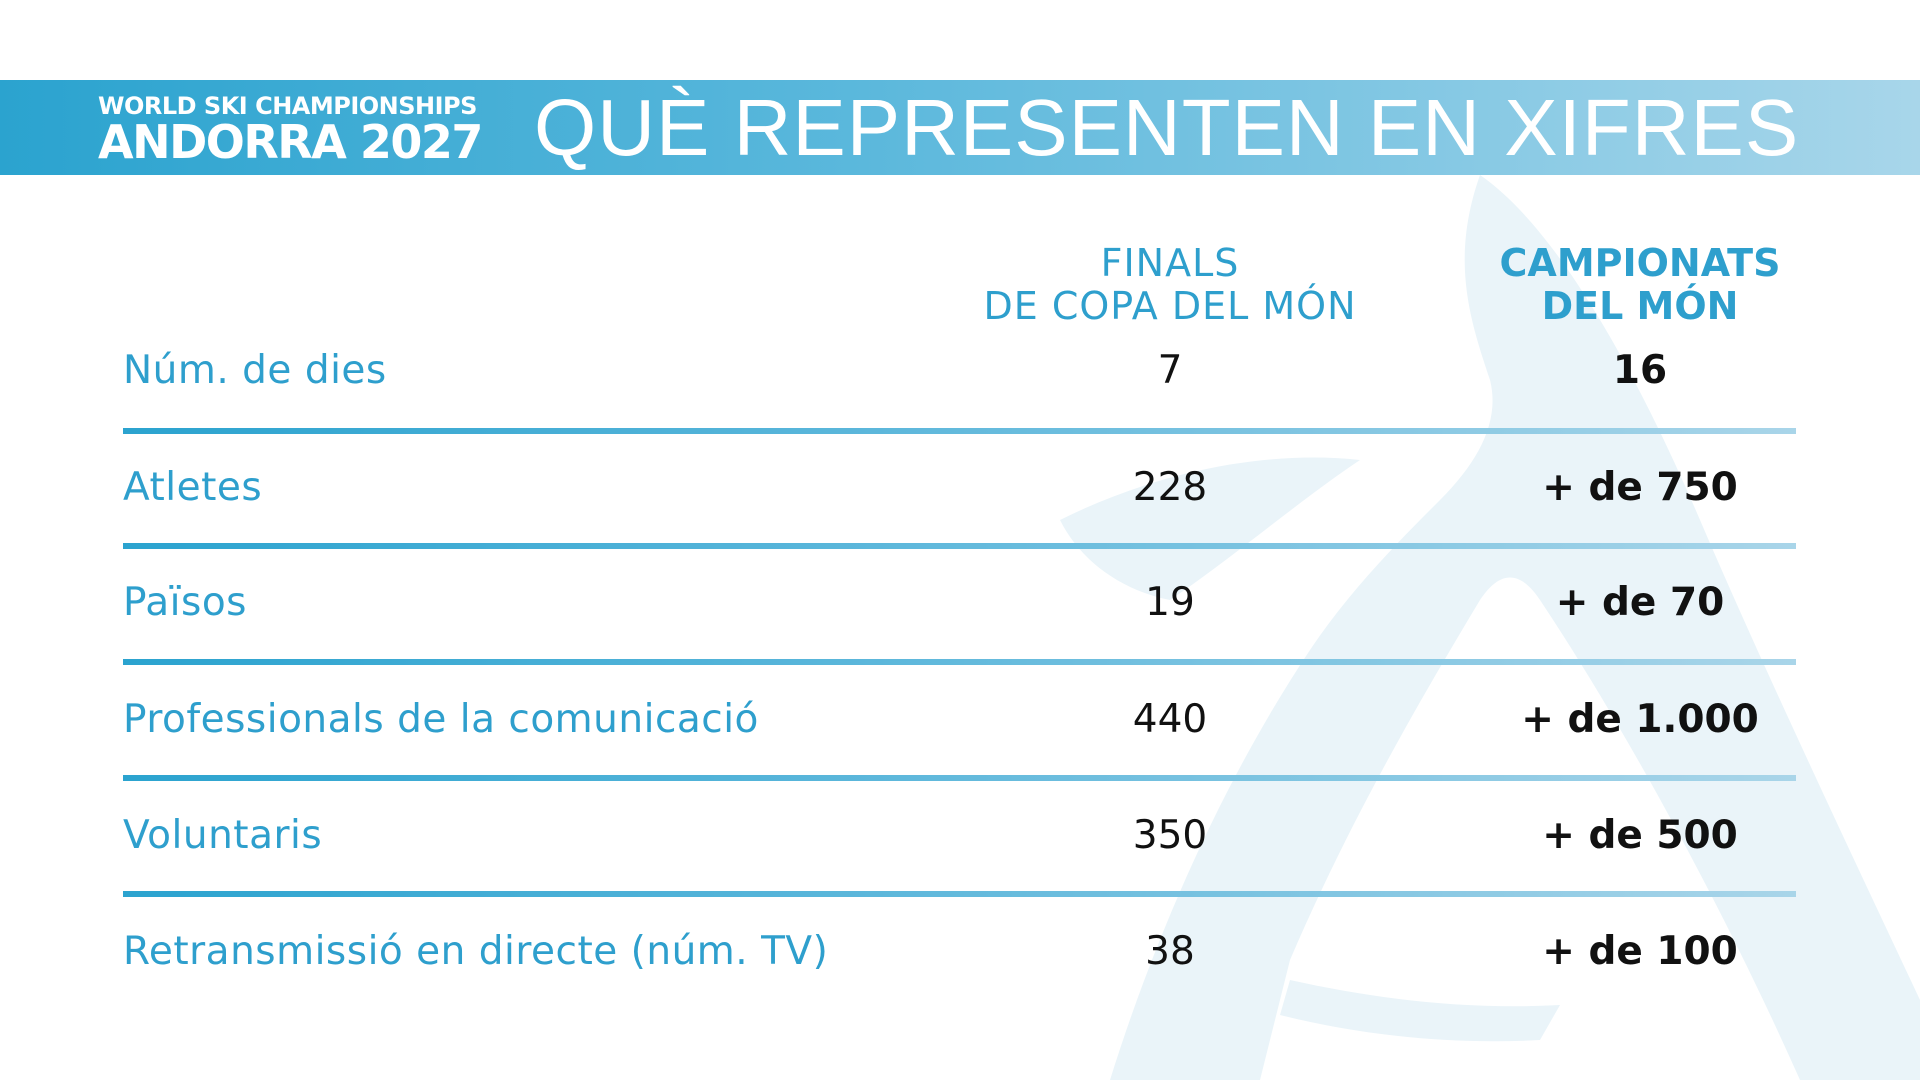 This screenshot has height=1080, width=1920. I want to click on title-banner, so click(960, 127).